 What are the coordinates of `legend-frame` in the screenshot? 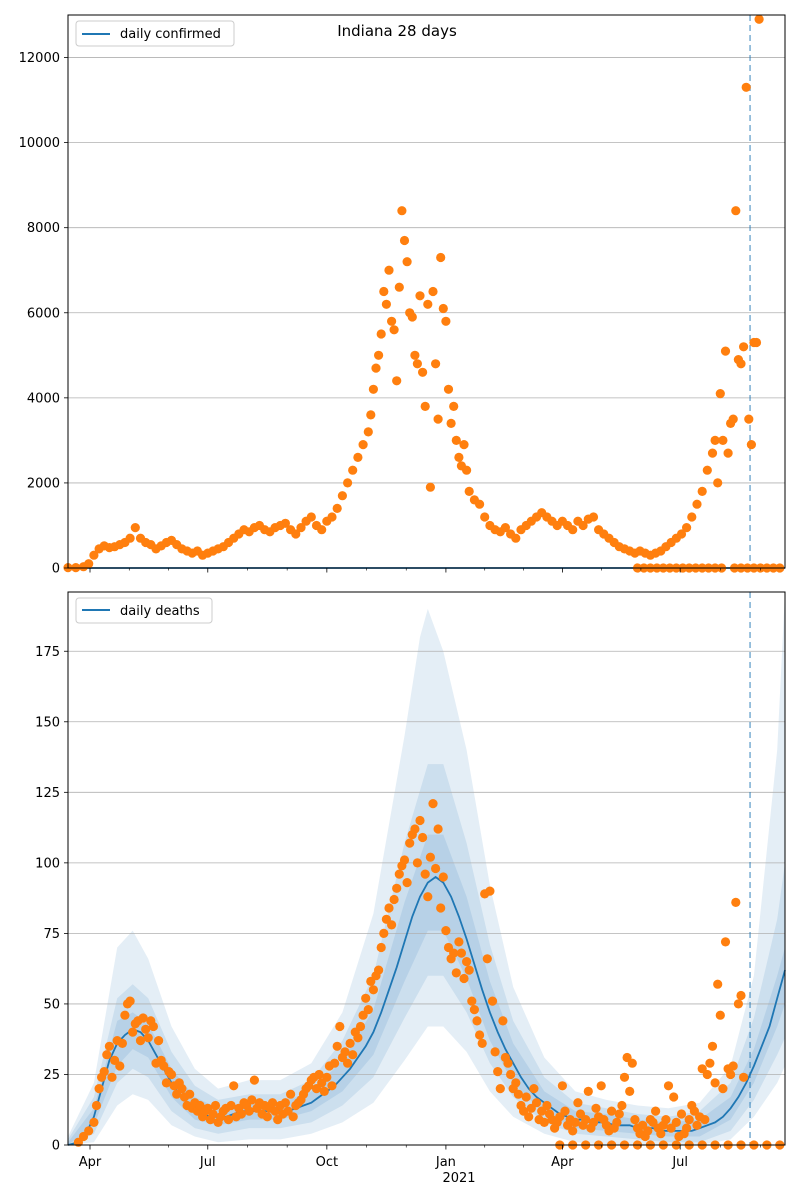 It's located at (144, 610).